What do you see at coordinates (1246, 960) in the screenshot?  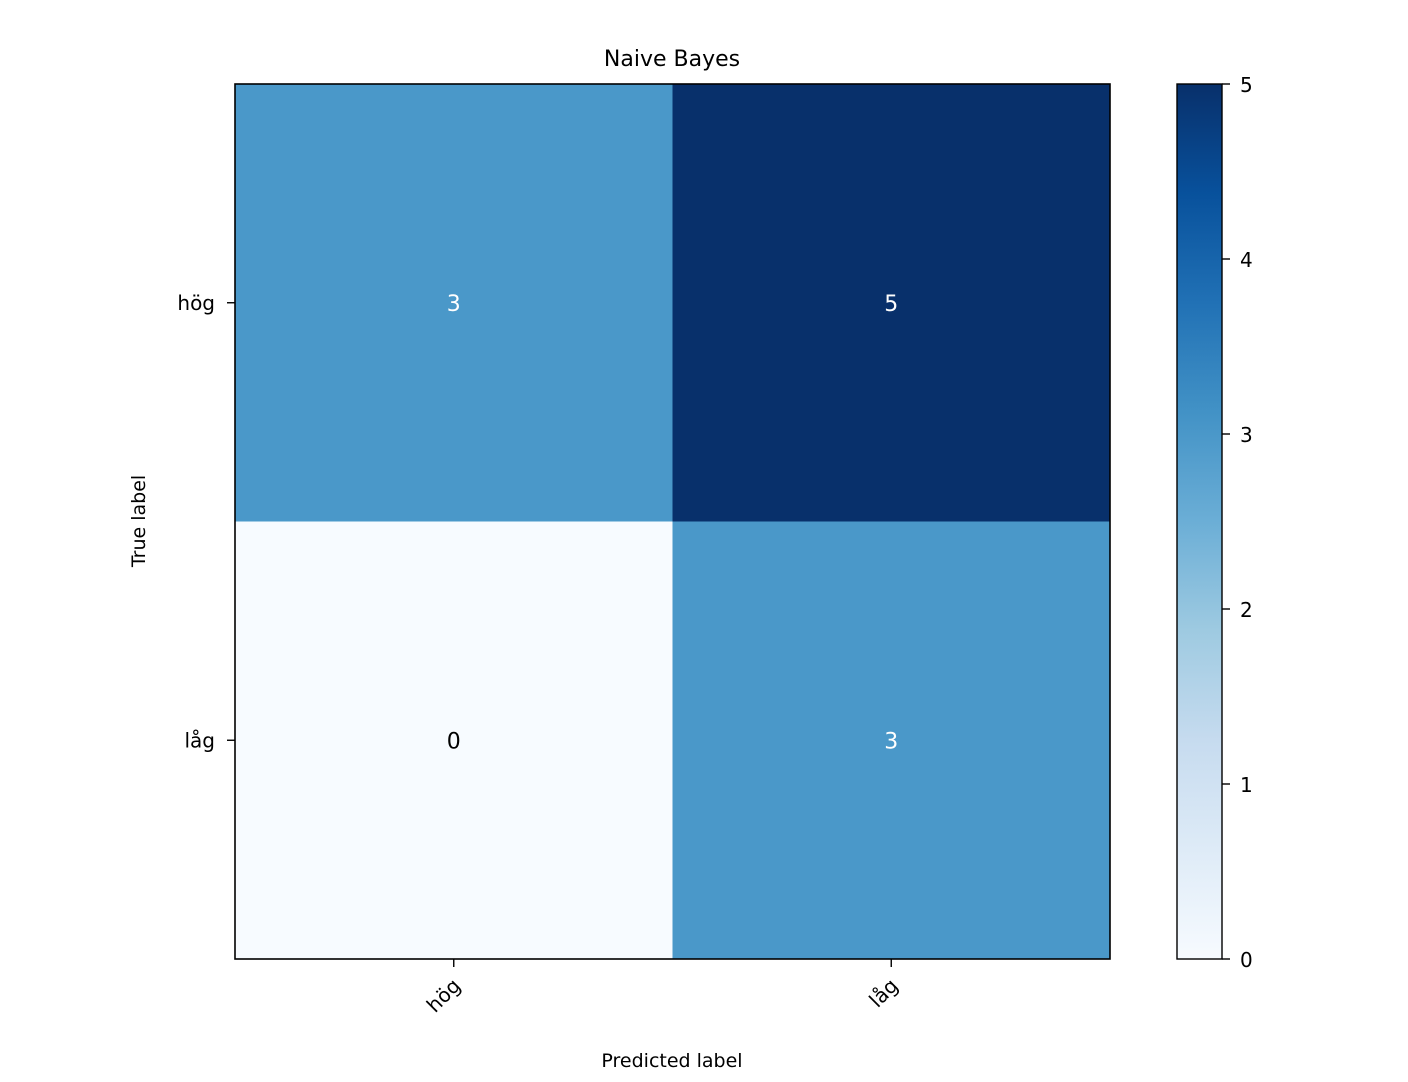 I see `colorbar-tick-label: 0` at bounding box center [1246, 960].